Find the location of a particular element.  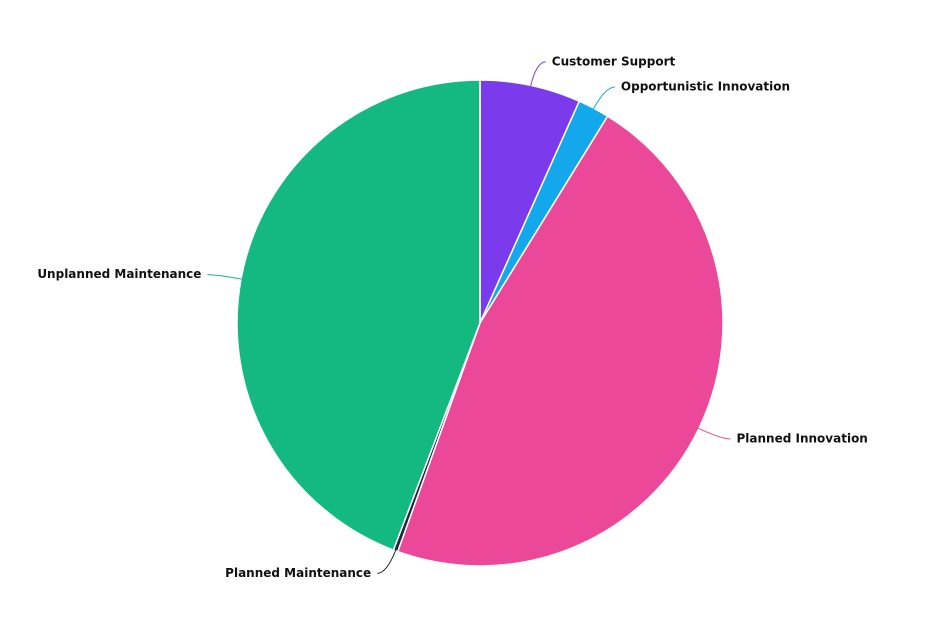

slice-label: Unplanned Maintenance is located at coordinates (119, 274).